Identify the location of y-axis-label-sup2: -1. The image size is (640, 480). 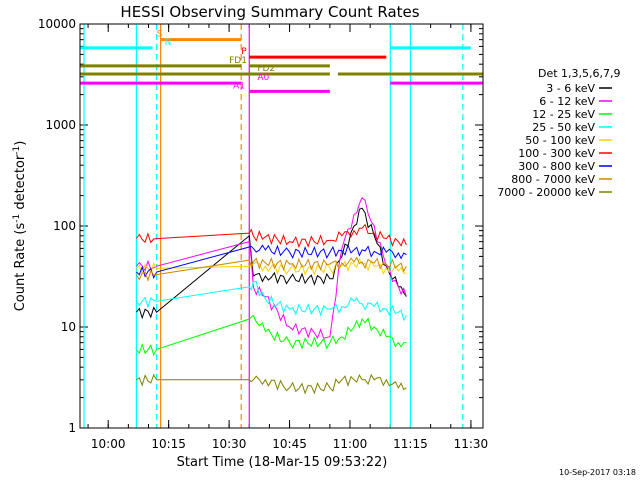
(17, 150).